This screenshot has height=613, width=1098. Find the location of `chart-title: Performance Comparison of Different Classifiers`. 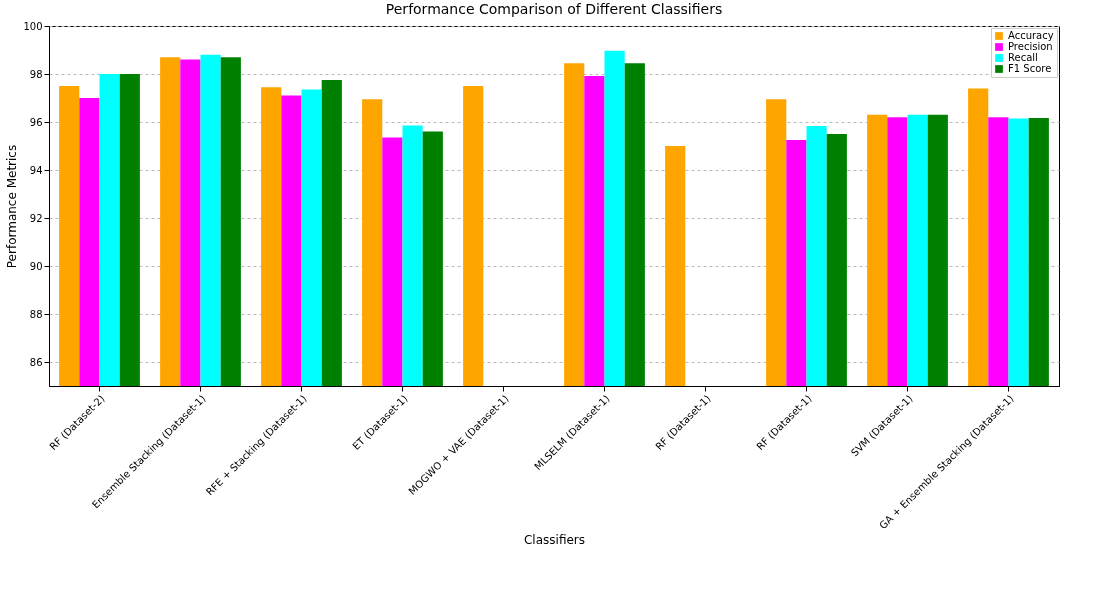

chart-title: Performance Comparison of Different Classifiers is located at coordinates (554, 9).